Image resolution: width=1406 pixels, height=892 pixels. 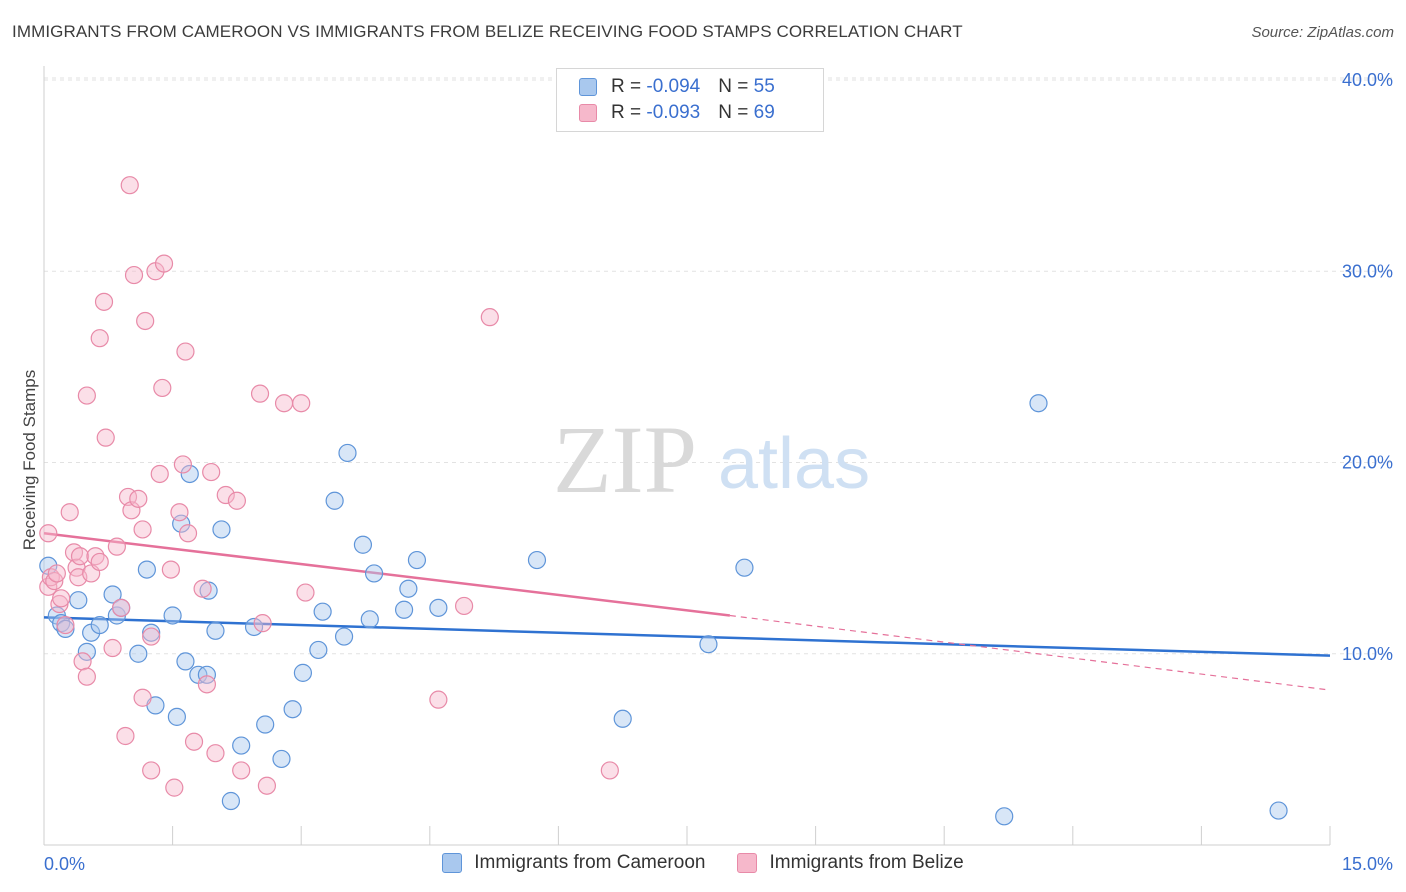 I want to click on legend-row-belize: R = -0.093 N = 69, so click(x=677, y=113).